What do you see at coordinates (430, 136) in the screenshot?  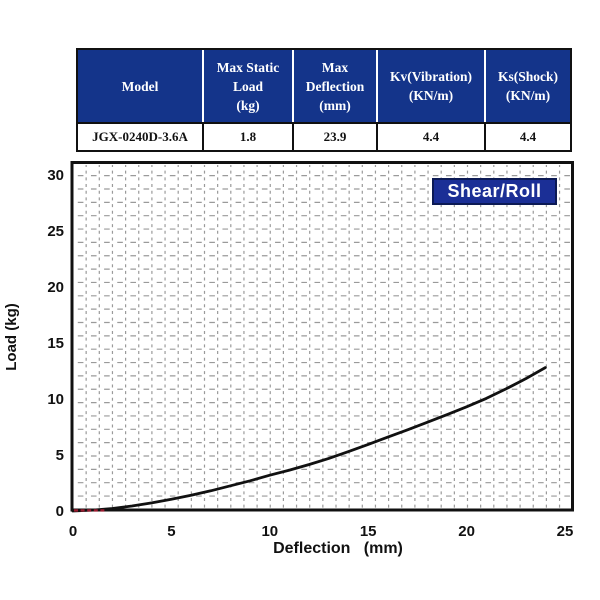 I see `cell-kv-vibration: 4.4` at bounding box center [430, 136].